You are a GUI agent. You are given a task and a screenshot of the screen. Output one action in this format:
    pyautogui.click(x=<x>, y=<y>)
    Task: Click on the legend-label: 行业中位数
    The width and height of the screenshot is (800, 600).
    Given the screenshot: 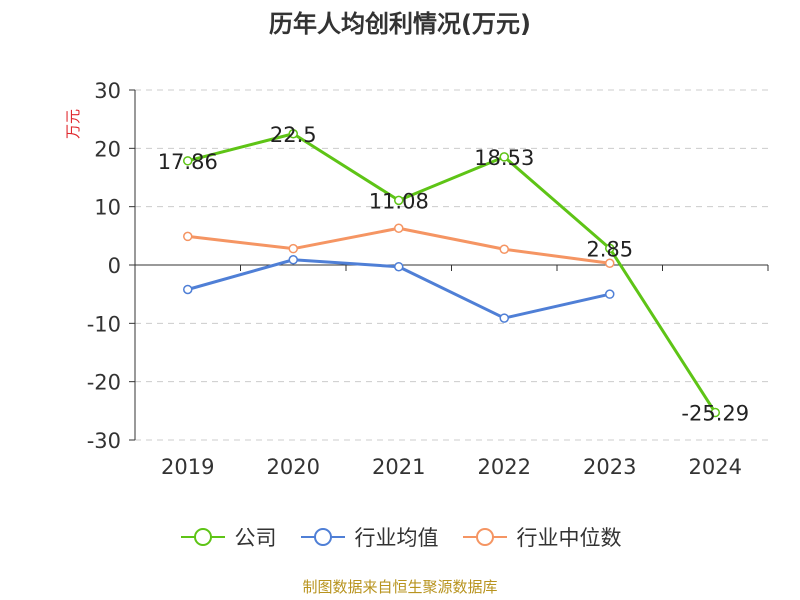 What is the action you would take?
    pyautogui.click(x=569, y=538)
    